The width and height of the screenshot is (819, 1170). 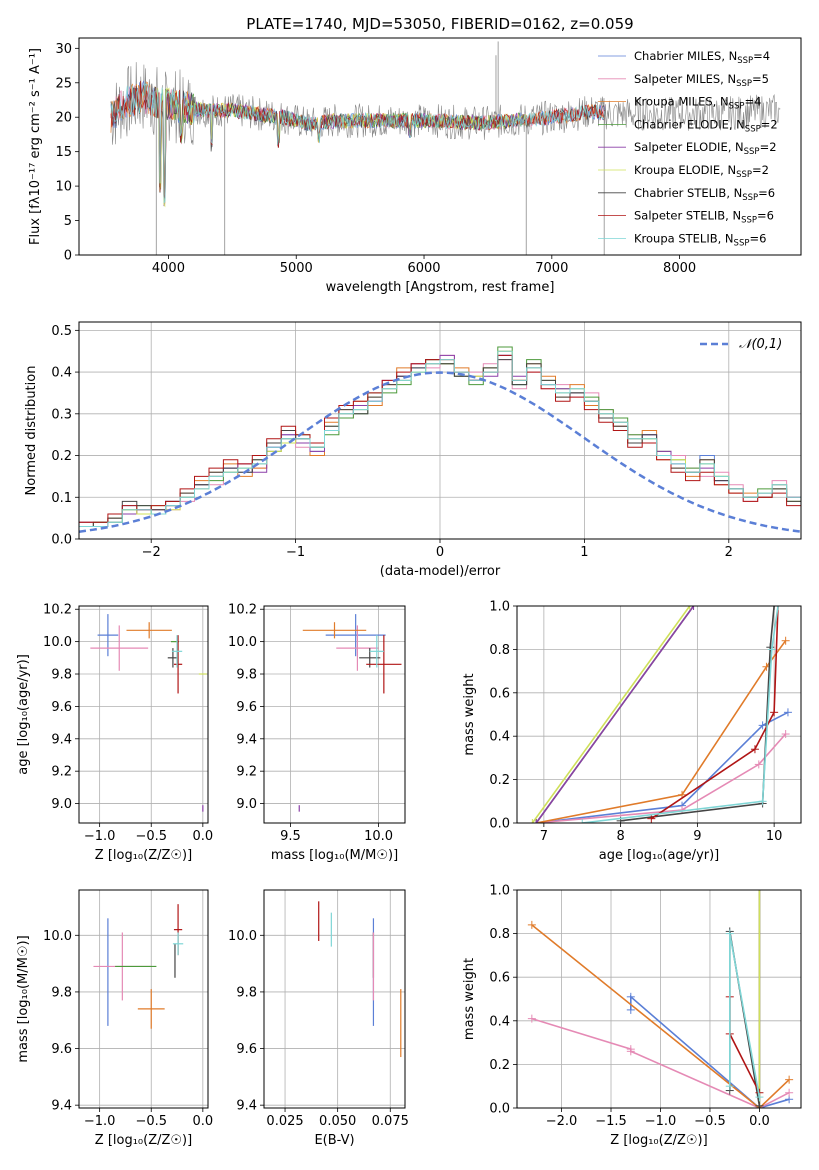 I want to click on x-tick-label: 2, so click(x=729, y=552).